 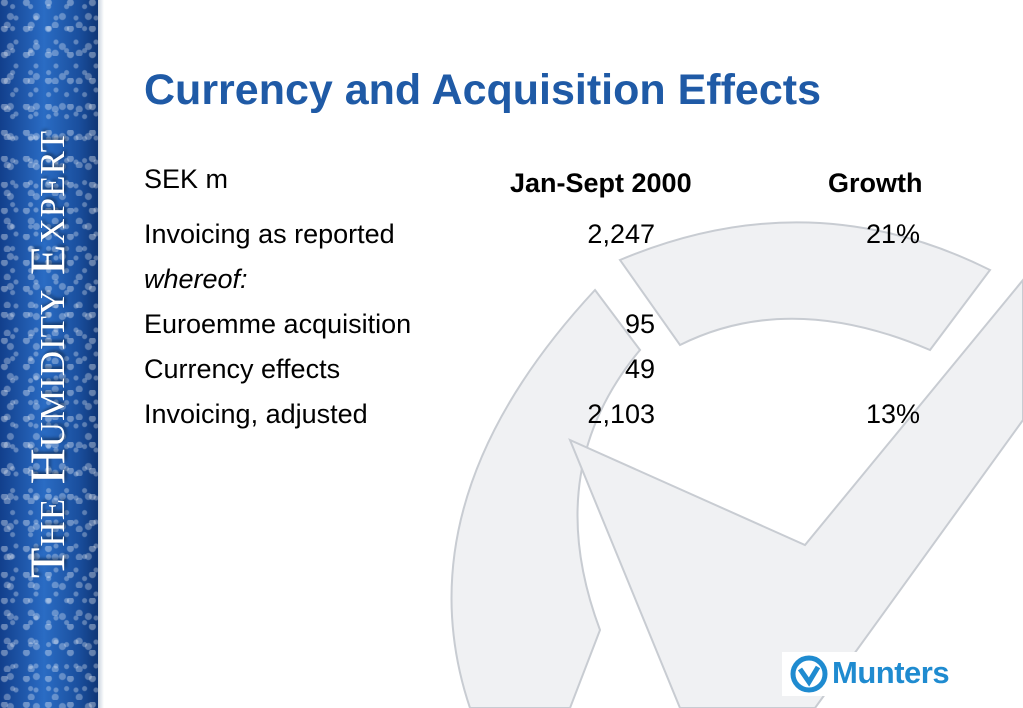 What do you see at coordinates (639, 369) in the screenshot?
I see `row-value-currency-effects: 49` at bounding box center [639, 369].